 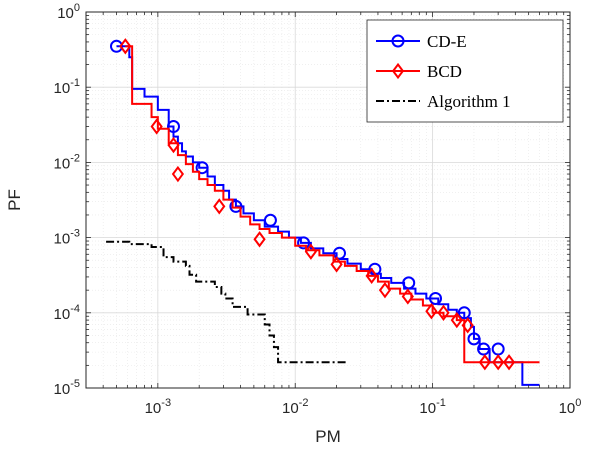 I want to click on y-tick-label: 10⁻⁴, so click(x=67, y=313).